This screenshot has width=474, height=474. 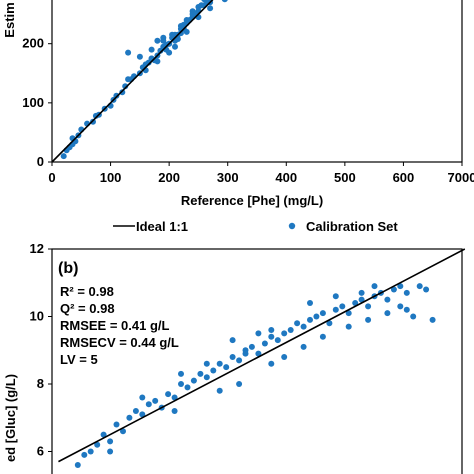 What do you see at coordinates (41, 350) in the screenshot?
I see `panel-b-y-ticks: 6 8 10 12` at bounding box center [41, 350].